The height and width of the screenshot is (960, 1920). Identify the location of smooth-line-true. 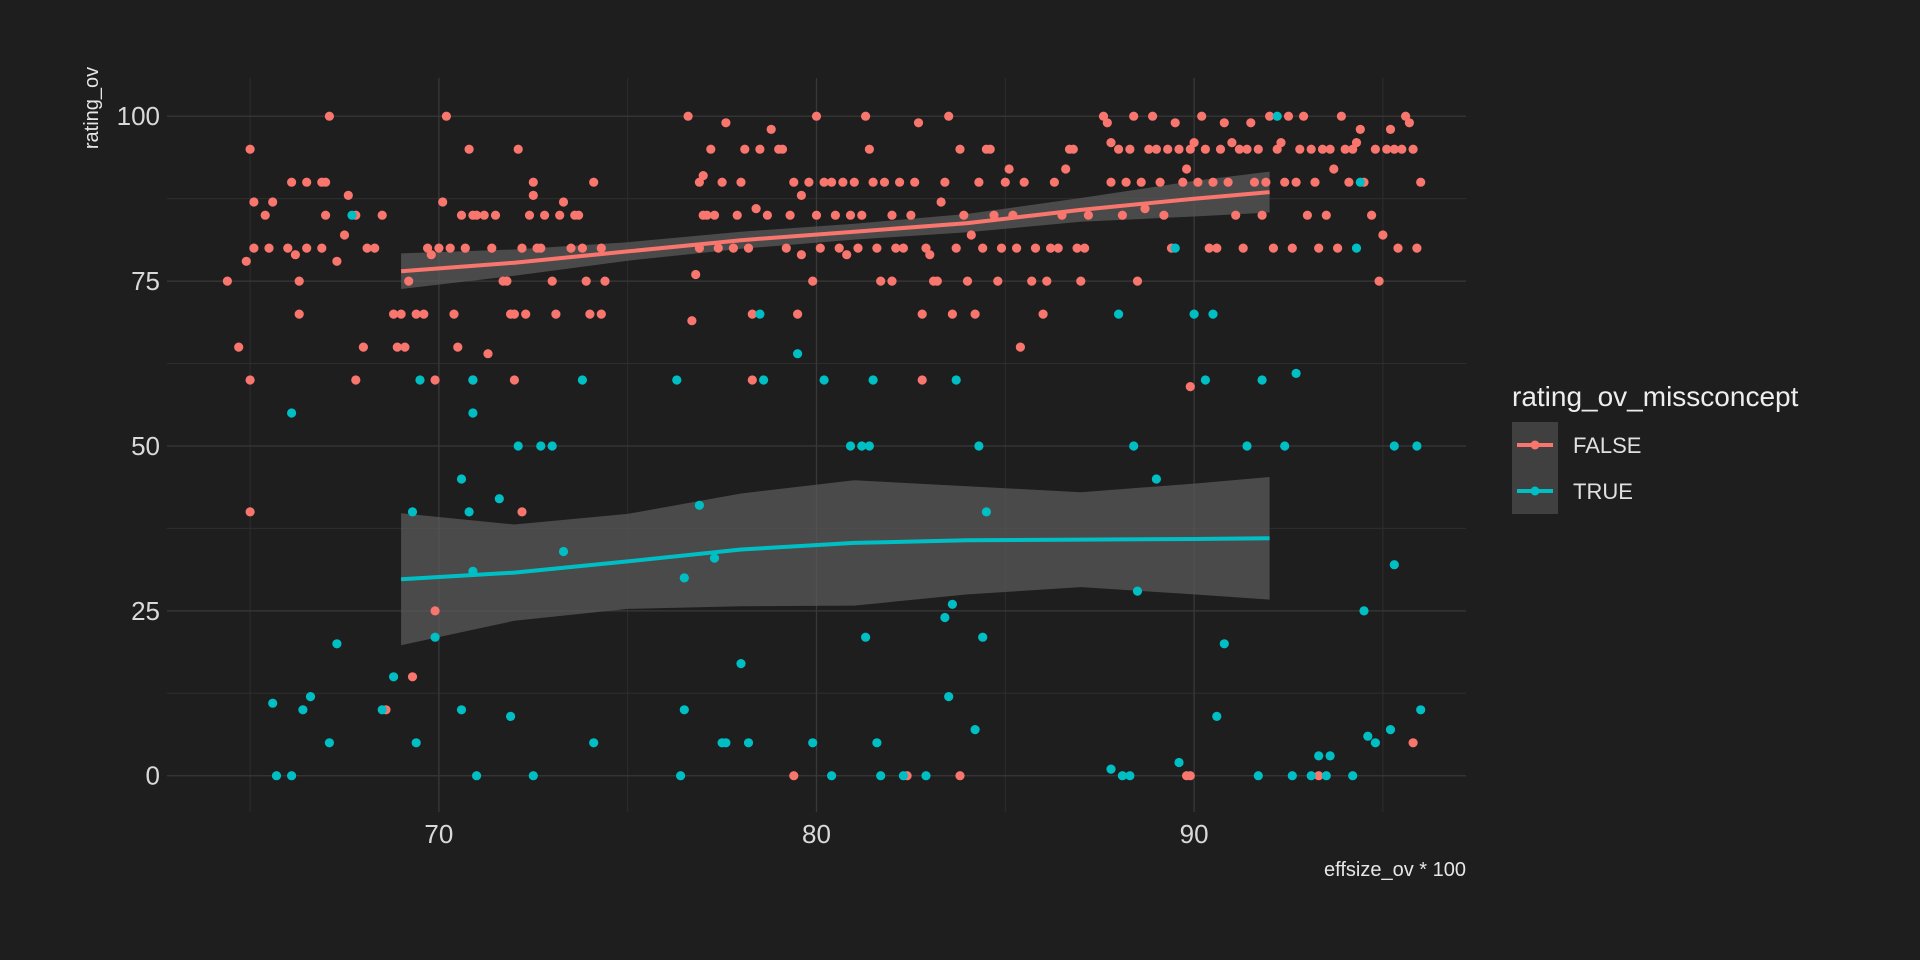
(835, 559).